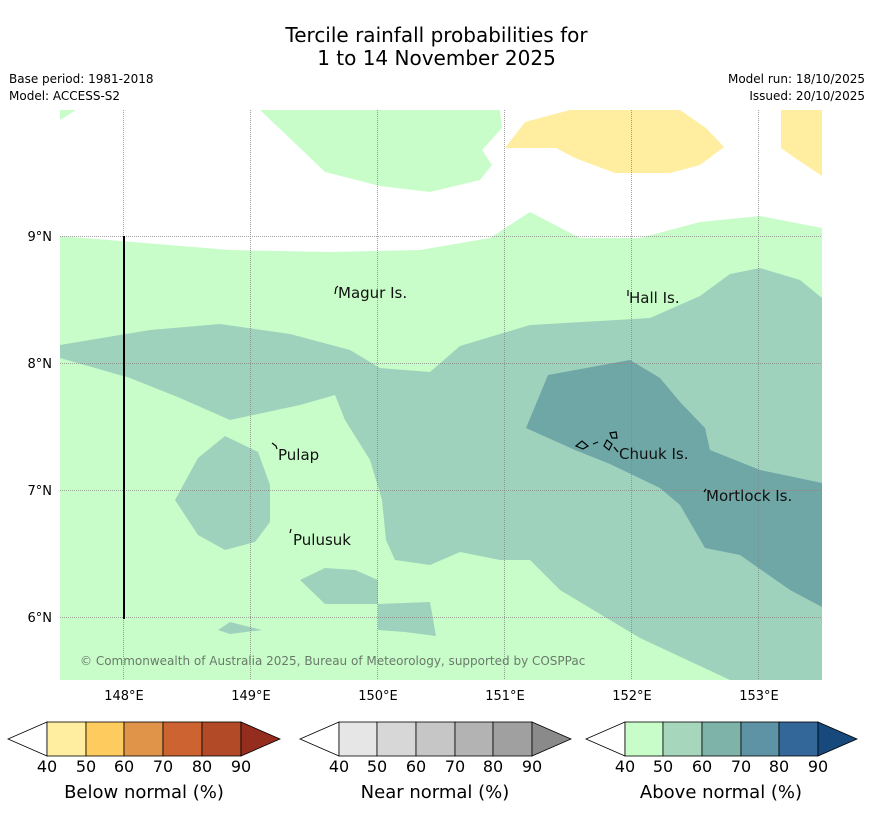 The height and width of the screenshot is (816, 873). I want to click on above-60-70-chuuk-region, so click(674, 483).